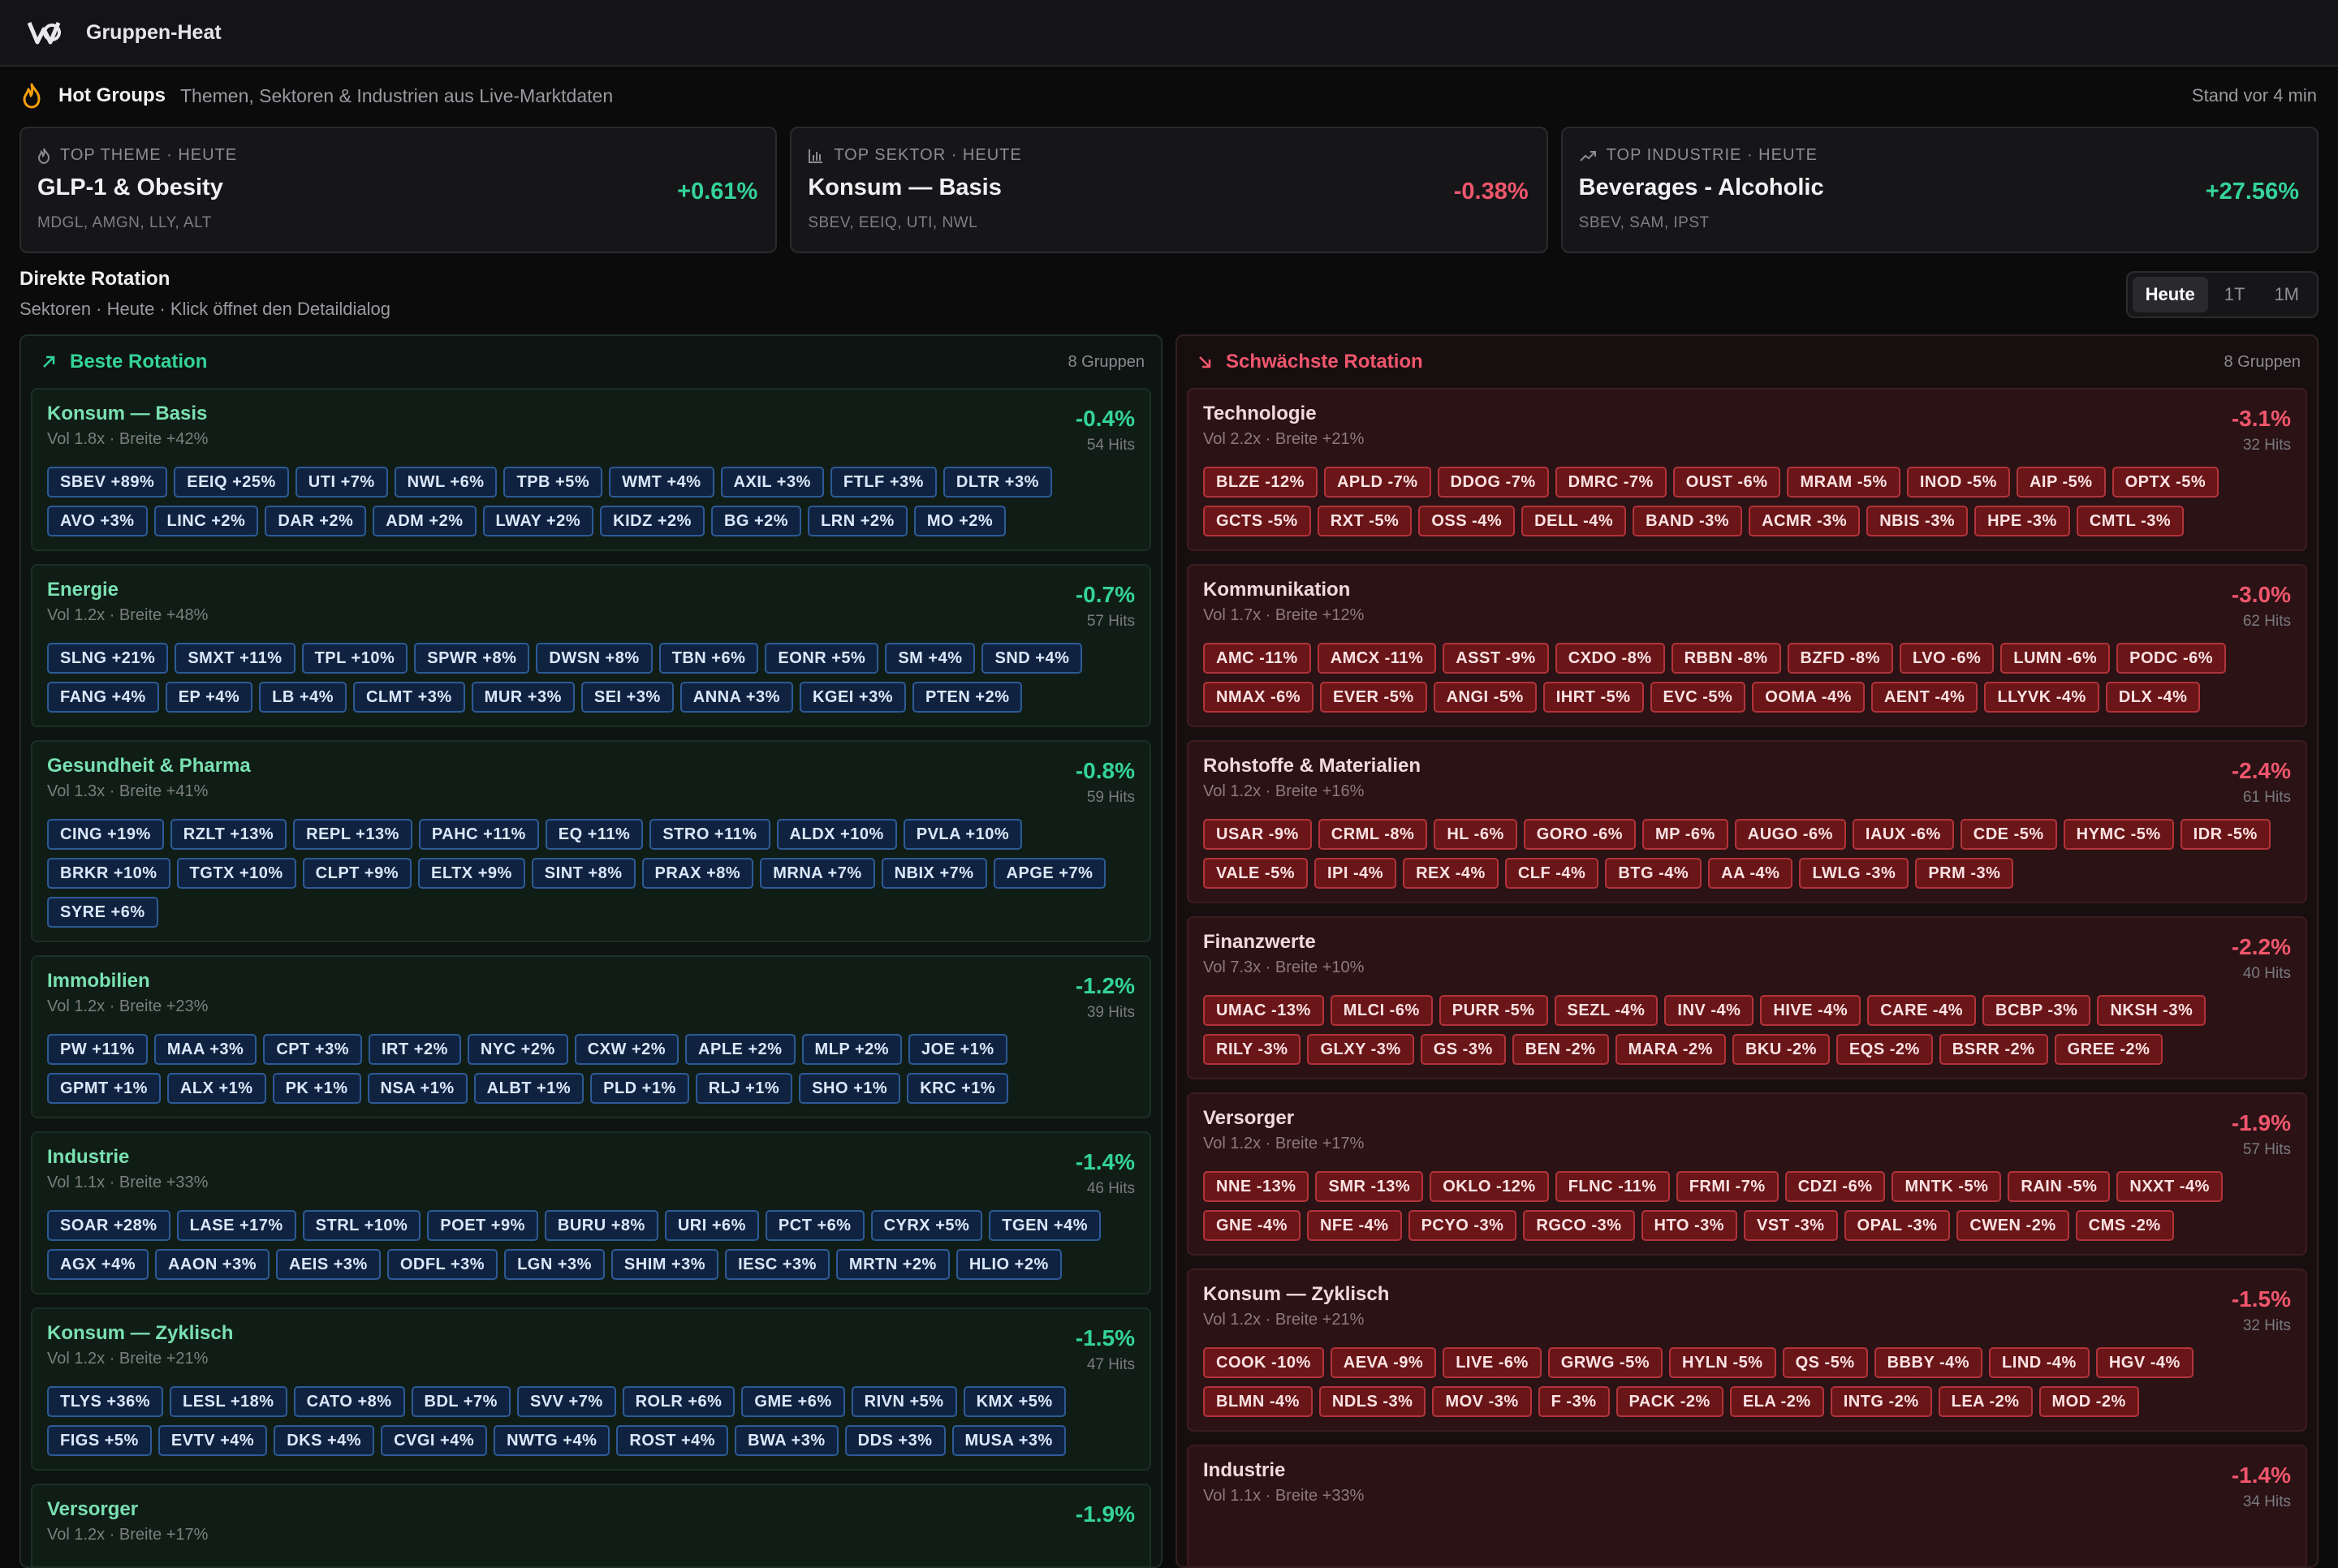  What do you see at coordinates (1372, 1402) in the screenshot?
I see `ticker-chip: NDLS -3%` at bounding box center [1372, 1402].